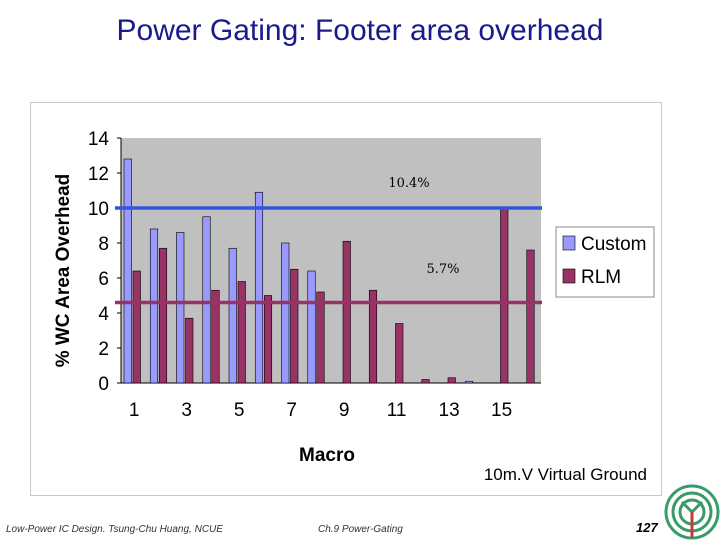 Image resolution: width=720 pixels, height=540 pixels. What do you see at coordinates (565, 474) in the screenshot?
I see `chart-annotation: 10m.V Virtual Ground` at bounding box center [565, 474].